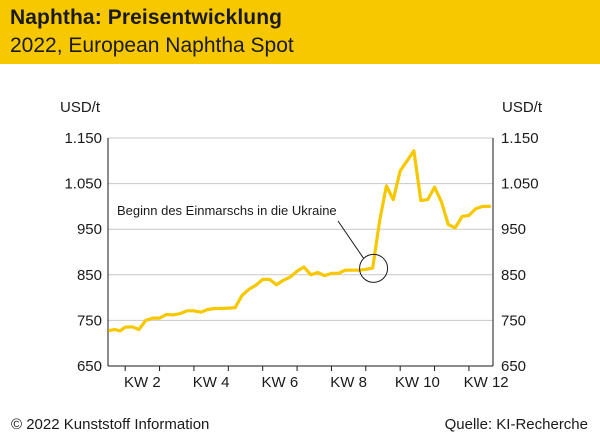 The width and height of the screenshot is (600, 443). What do you see at coordinates (520, 184) in the screenshot?
I see `y-tick-label-right: 1.050` at bounding box center [520, 184].